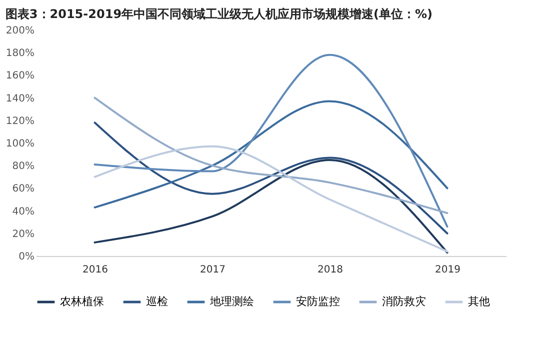 Image resolution: width=559 pixels, height=346 pixels. What do you see at coordinates (318, 301) in the screenshot?
I see `legend-label: 安防监控` at bounding box center [318, 301].